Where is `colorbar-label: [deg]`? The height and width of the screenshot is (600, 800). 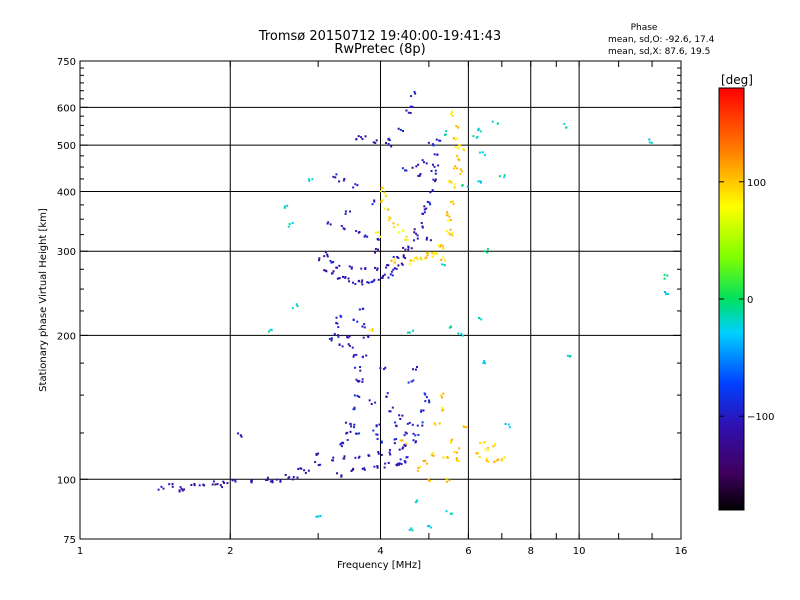 colorbar-label: [deg] is located at coordinates (737, 80).